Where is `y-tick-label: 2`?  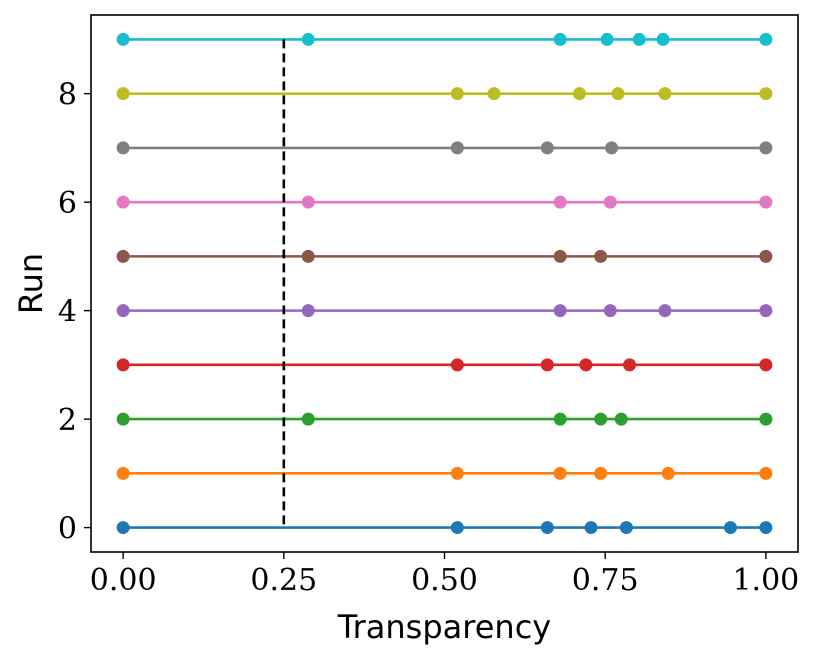 y-tick-label: 2 is located at coordinates (67, 420).